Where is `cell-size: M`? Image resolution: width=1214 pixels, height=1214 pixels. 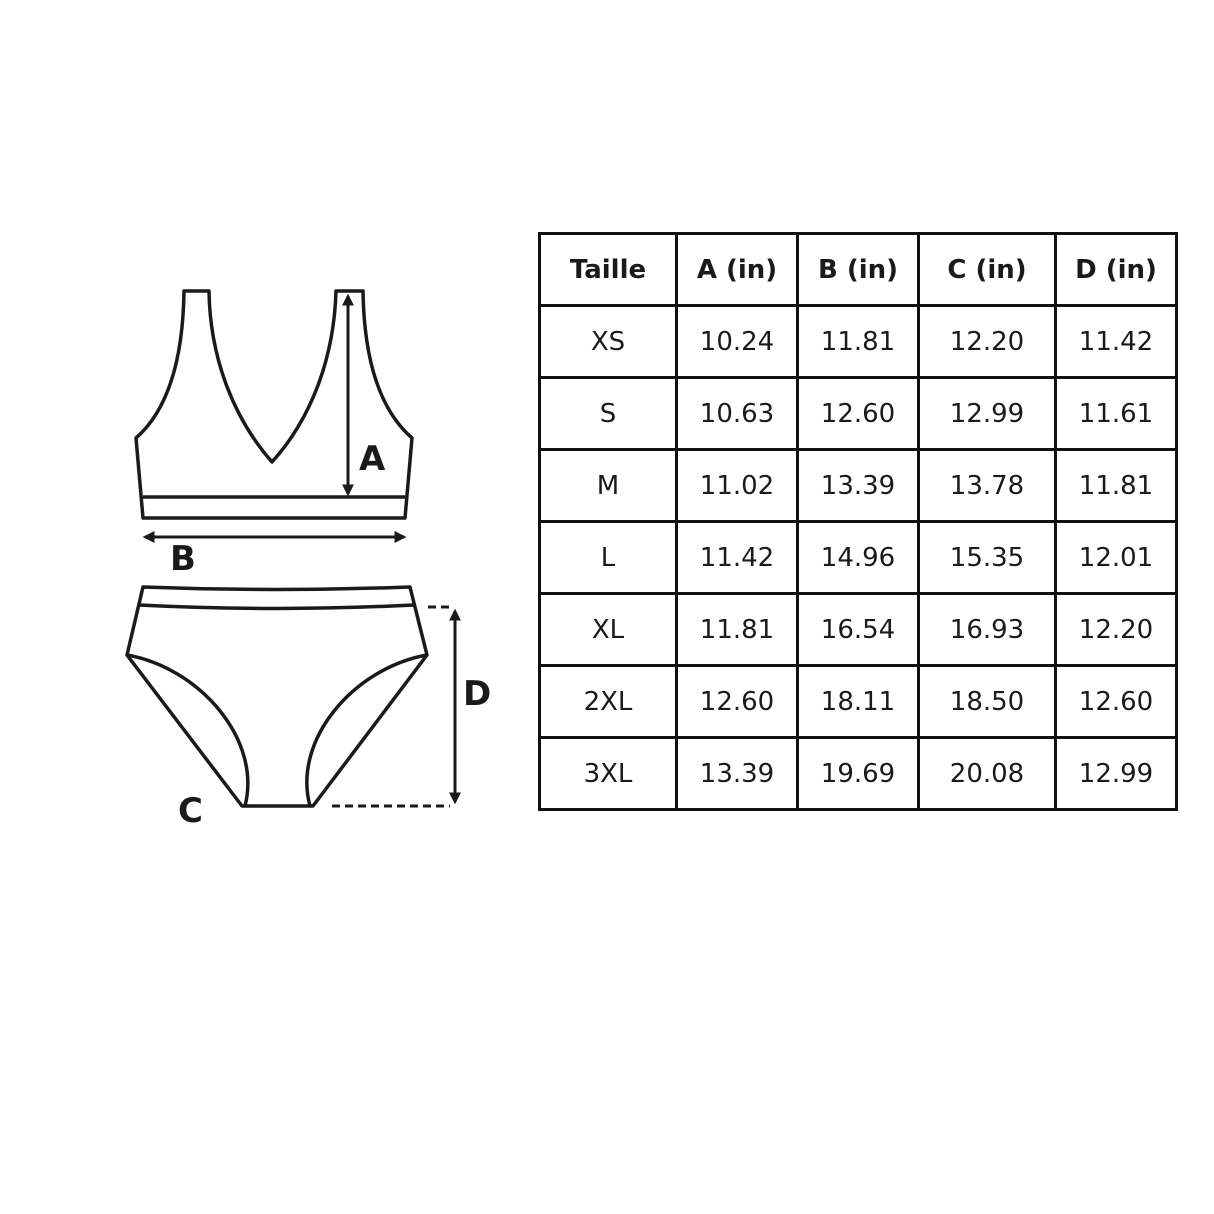
cell-size: M is located at coordinates (608, 485).